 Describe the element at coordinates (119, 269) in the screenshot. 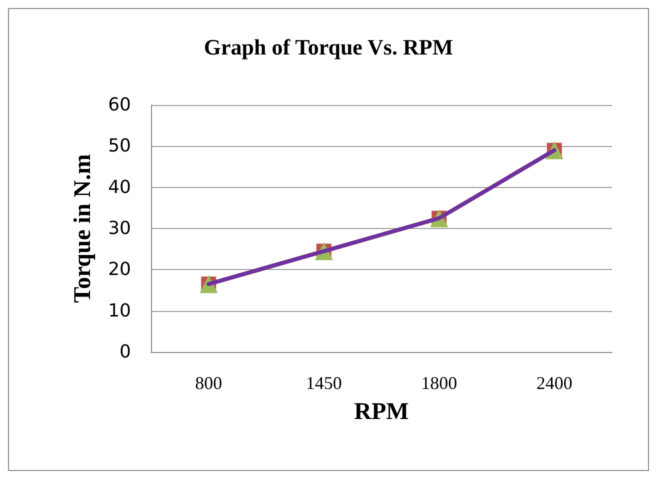

I see `y-tick-label: 20` at that location.